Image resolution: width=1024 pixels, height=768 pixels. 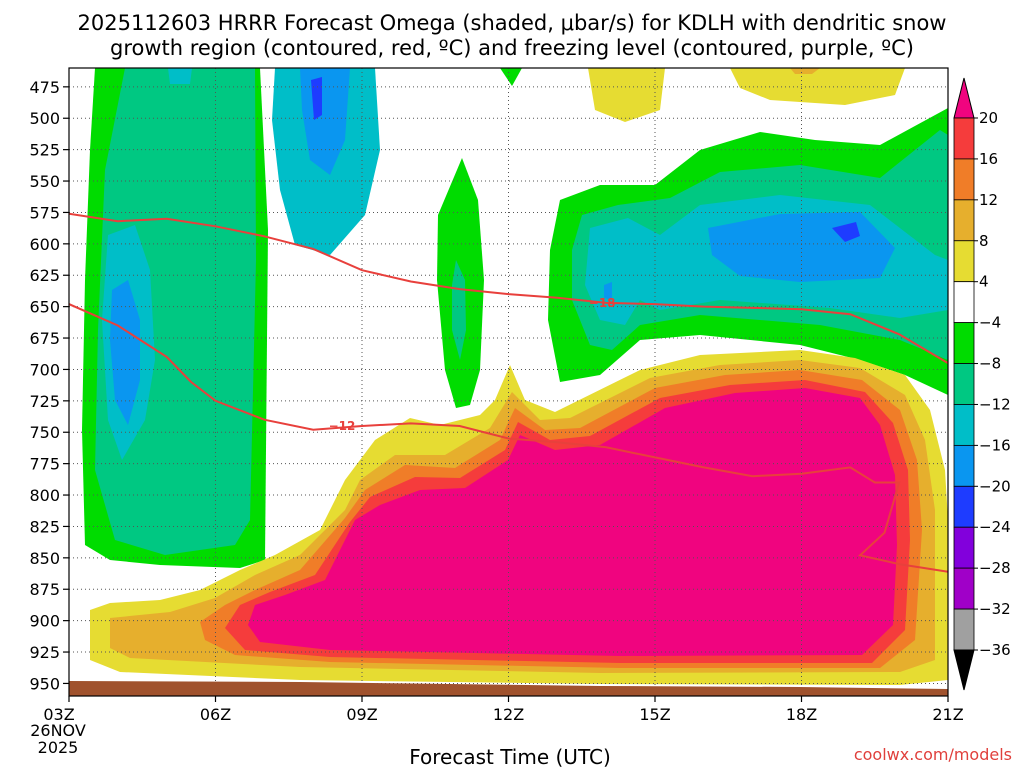 What do you see at coordinates (995, 404) in the screenshot?
I see `colorbar-label--12: −12` at bounding box center [995, 404].